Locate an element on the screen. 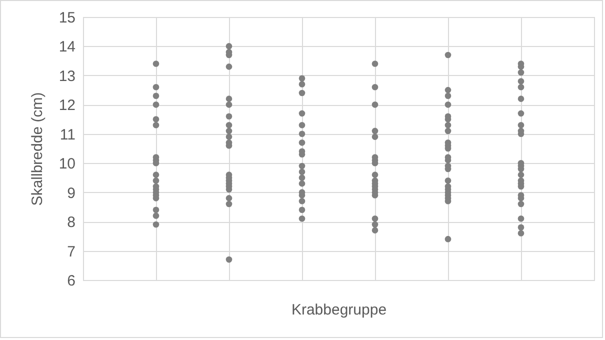  y-tick-label: 9 is located at coordinates (71, 193).